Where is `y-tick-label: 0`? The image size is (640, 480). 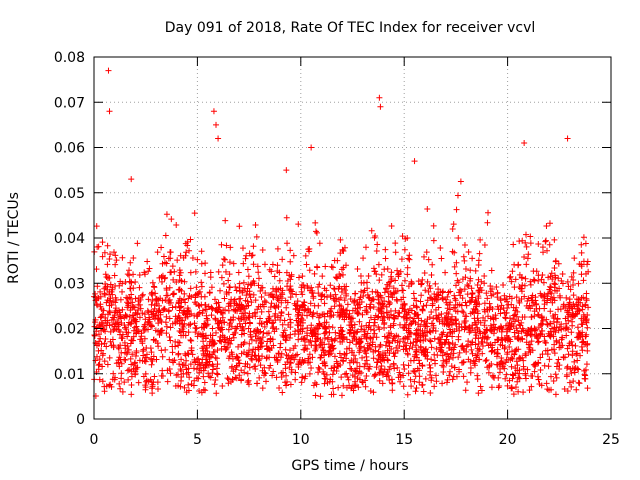
y-tick-label: 0 is located at coordinates (80, 420).